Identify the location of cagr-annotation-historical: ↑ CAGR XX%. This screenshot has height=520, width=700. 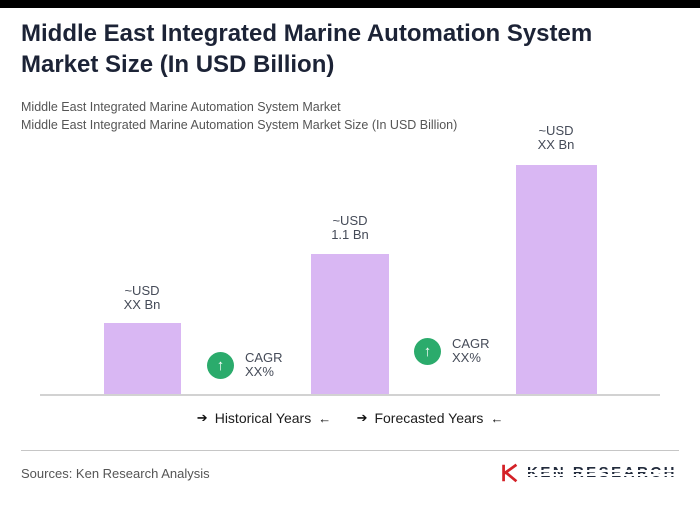
(245, 365).